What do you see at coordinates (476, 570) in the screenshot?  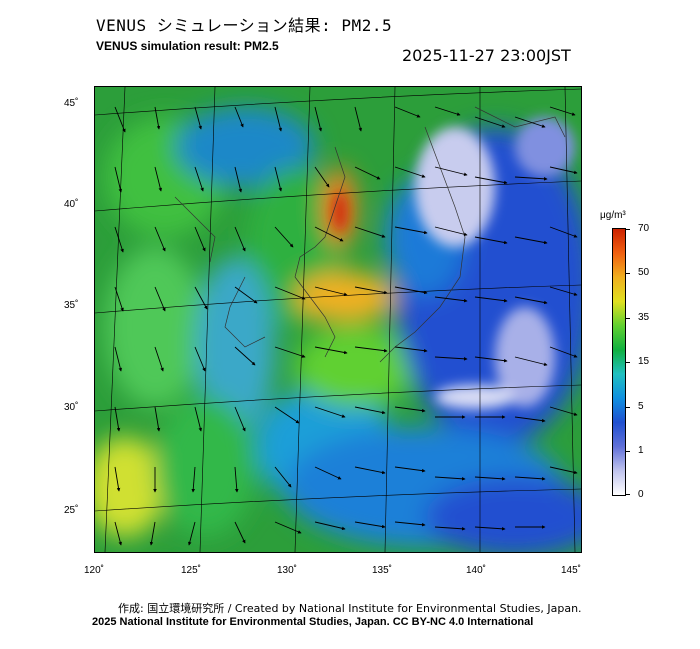 I see `lon-label-140: 140˚` at bounding box center [476, 570].